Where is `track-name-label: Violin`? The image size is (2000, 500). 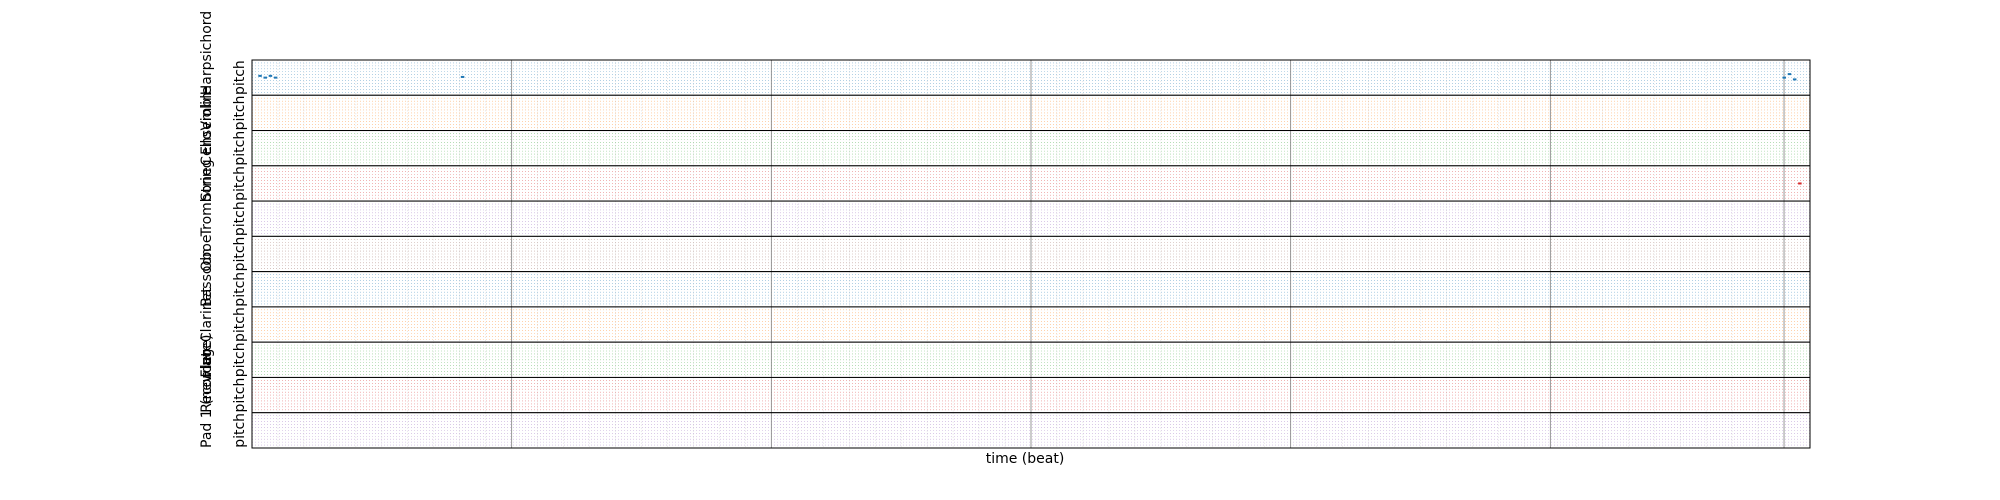
track-name-label: Violin is located at coordinates (207, 111).